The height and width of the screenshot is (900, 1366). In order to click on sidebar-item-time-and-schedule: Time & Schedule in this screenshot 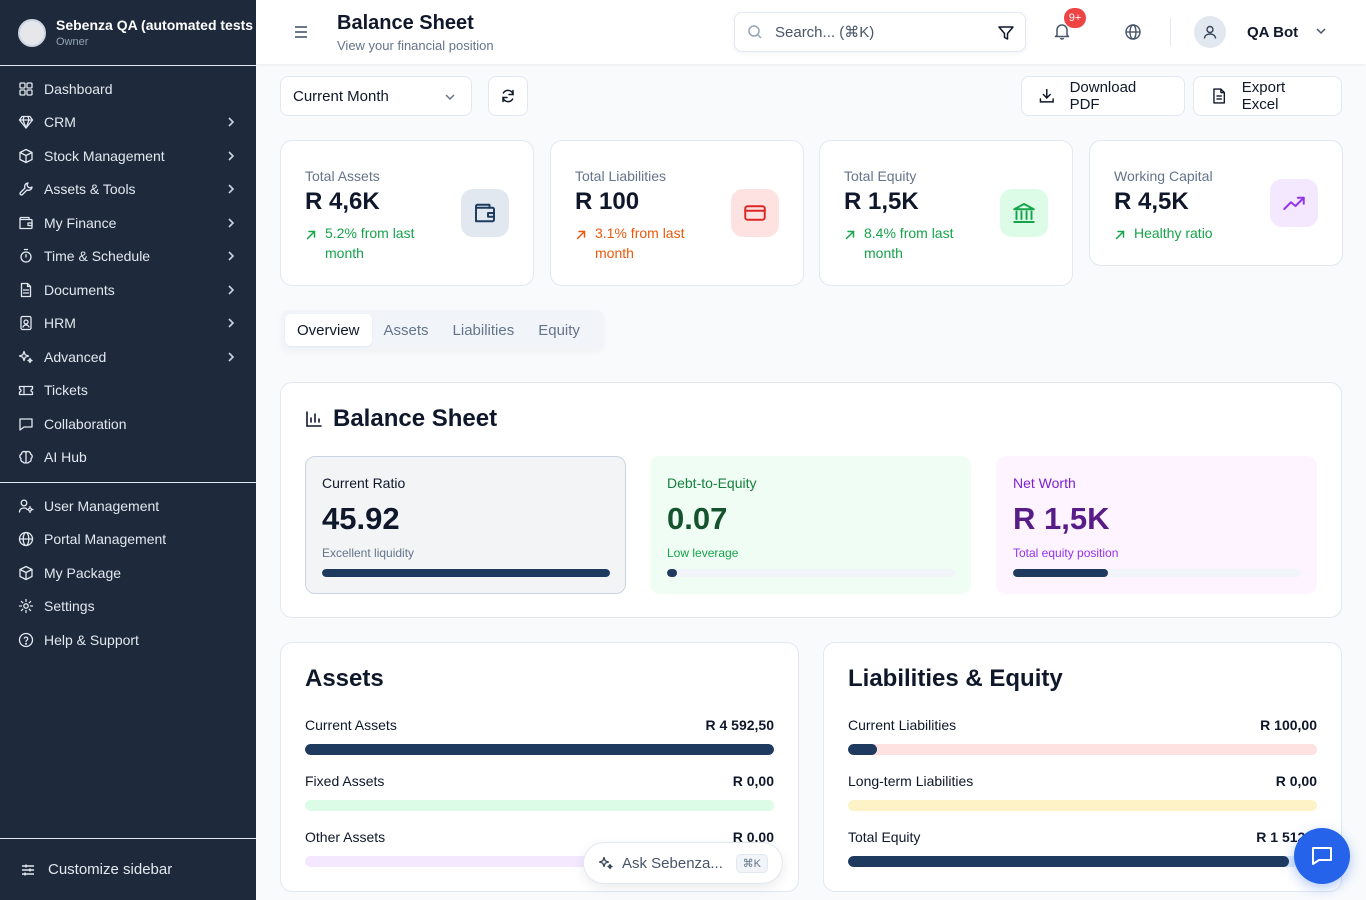, I will do `click(128, 257)`.